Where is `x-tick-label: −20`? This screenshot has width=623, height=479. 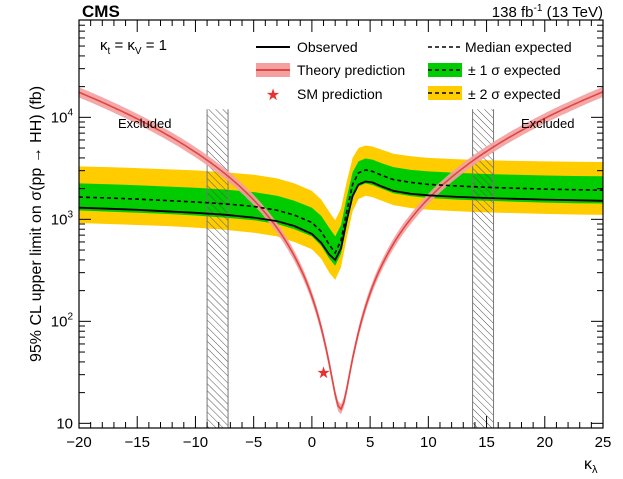
x-tick-label: −20 is located at coordinates (78, 442).